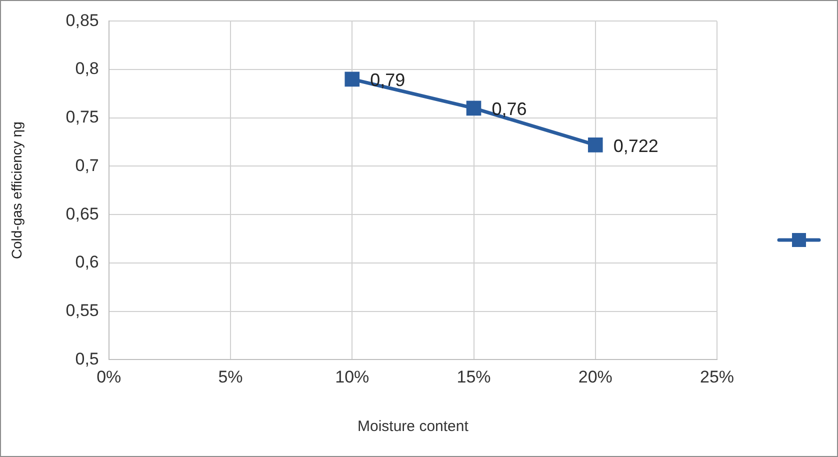 The height and width of the screenshot is (457, 838). What do you see at coordinates (352, 376) in the screenshot?
I see `x-tick-label: 10%` at bounding box center [352, 376].